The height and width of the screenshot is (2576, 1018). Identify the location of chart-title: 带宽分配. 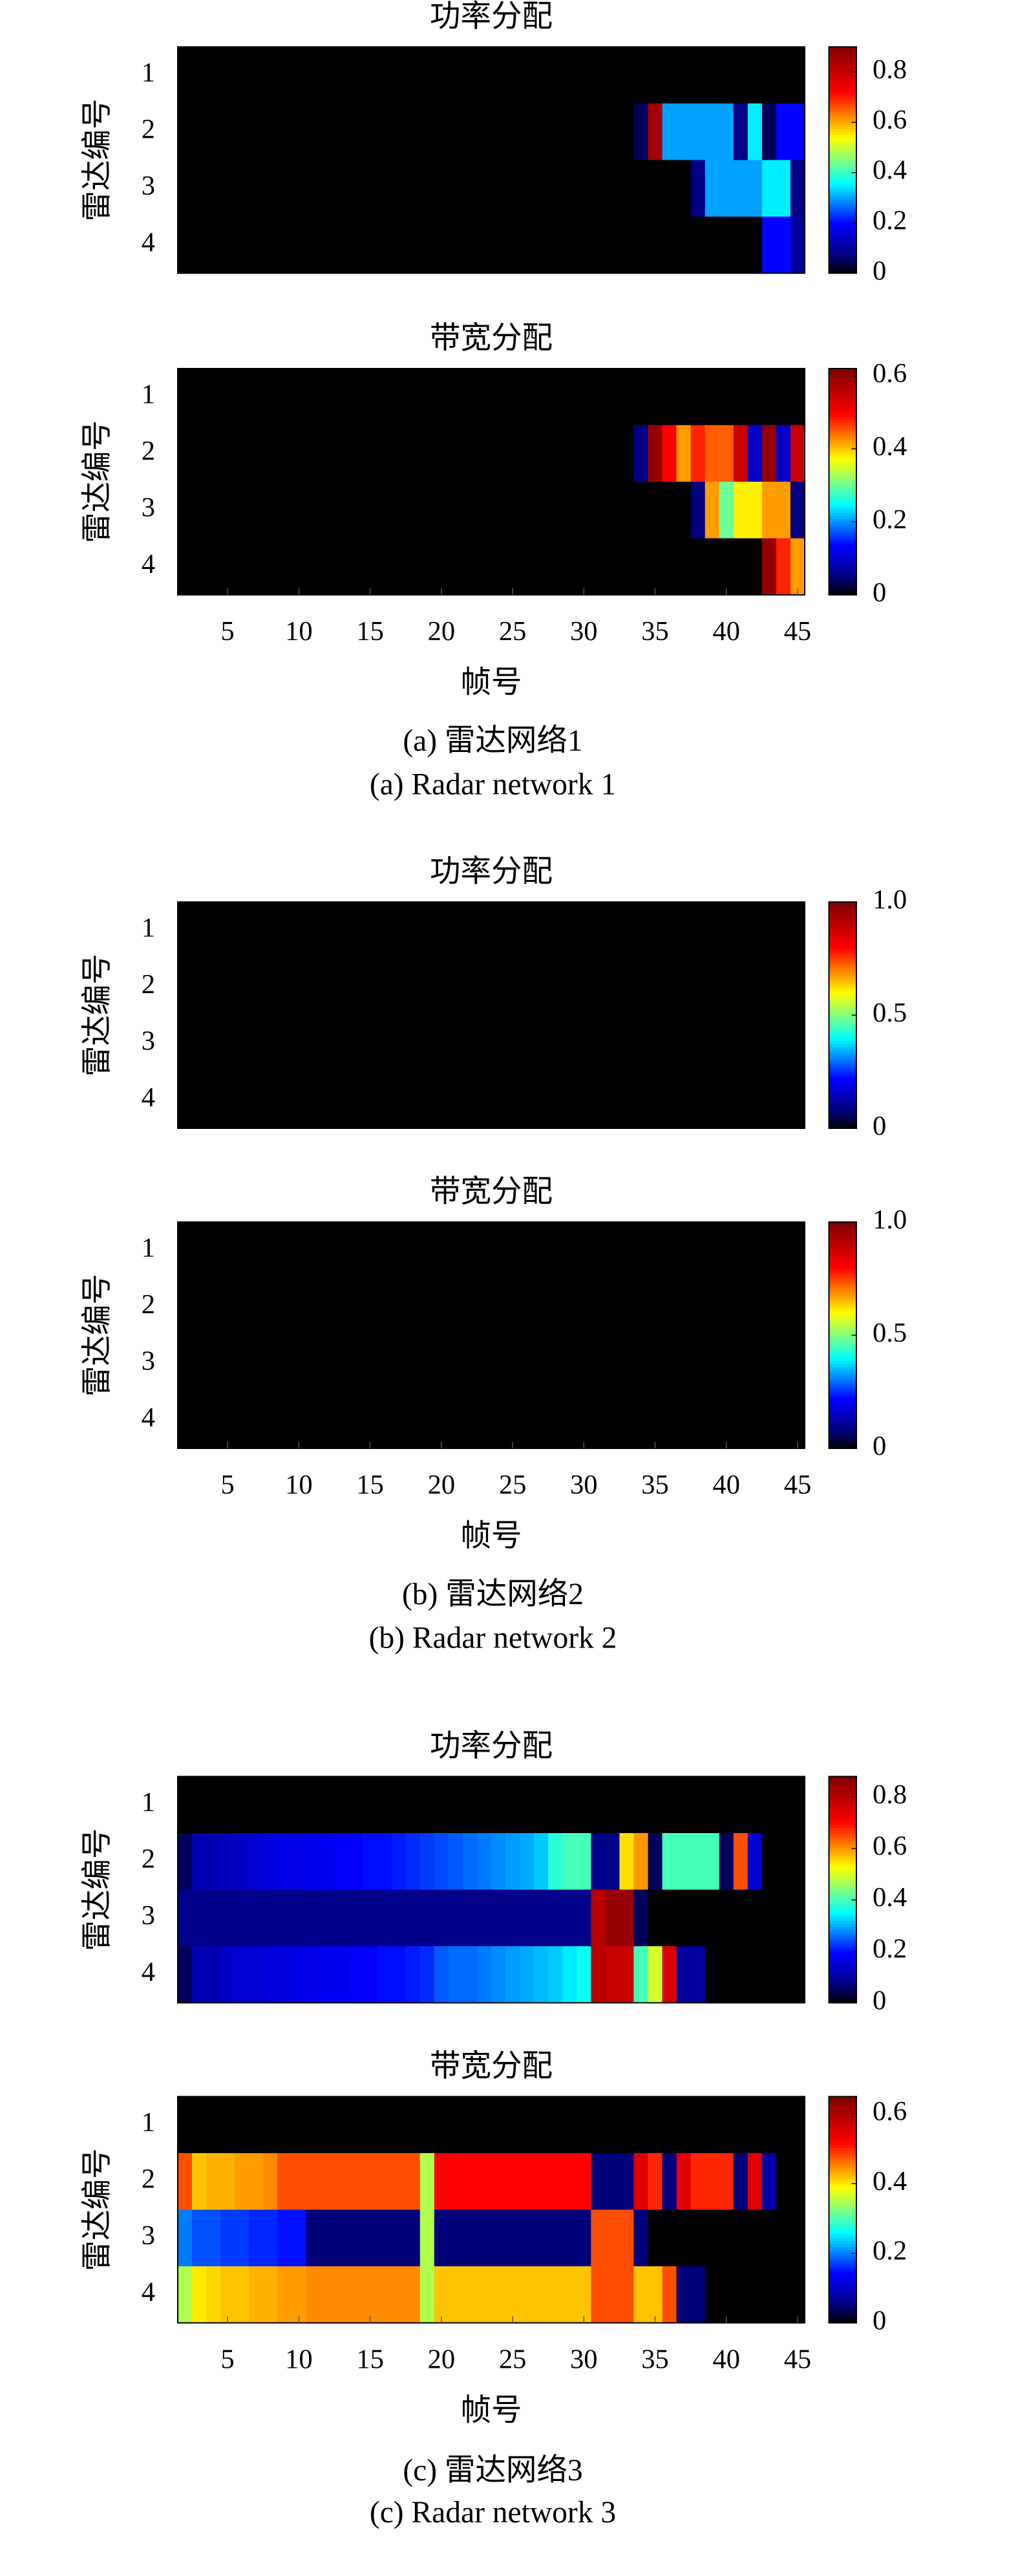
(491, 2066).